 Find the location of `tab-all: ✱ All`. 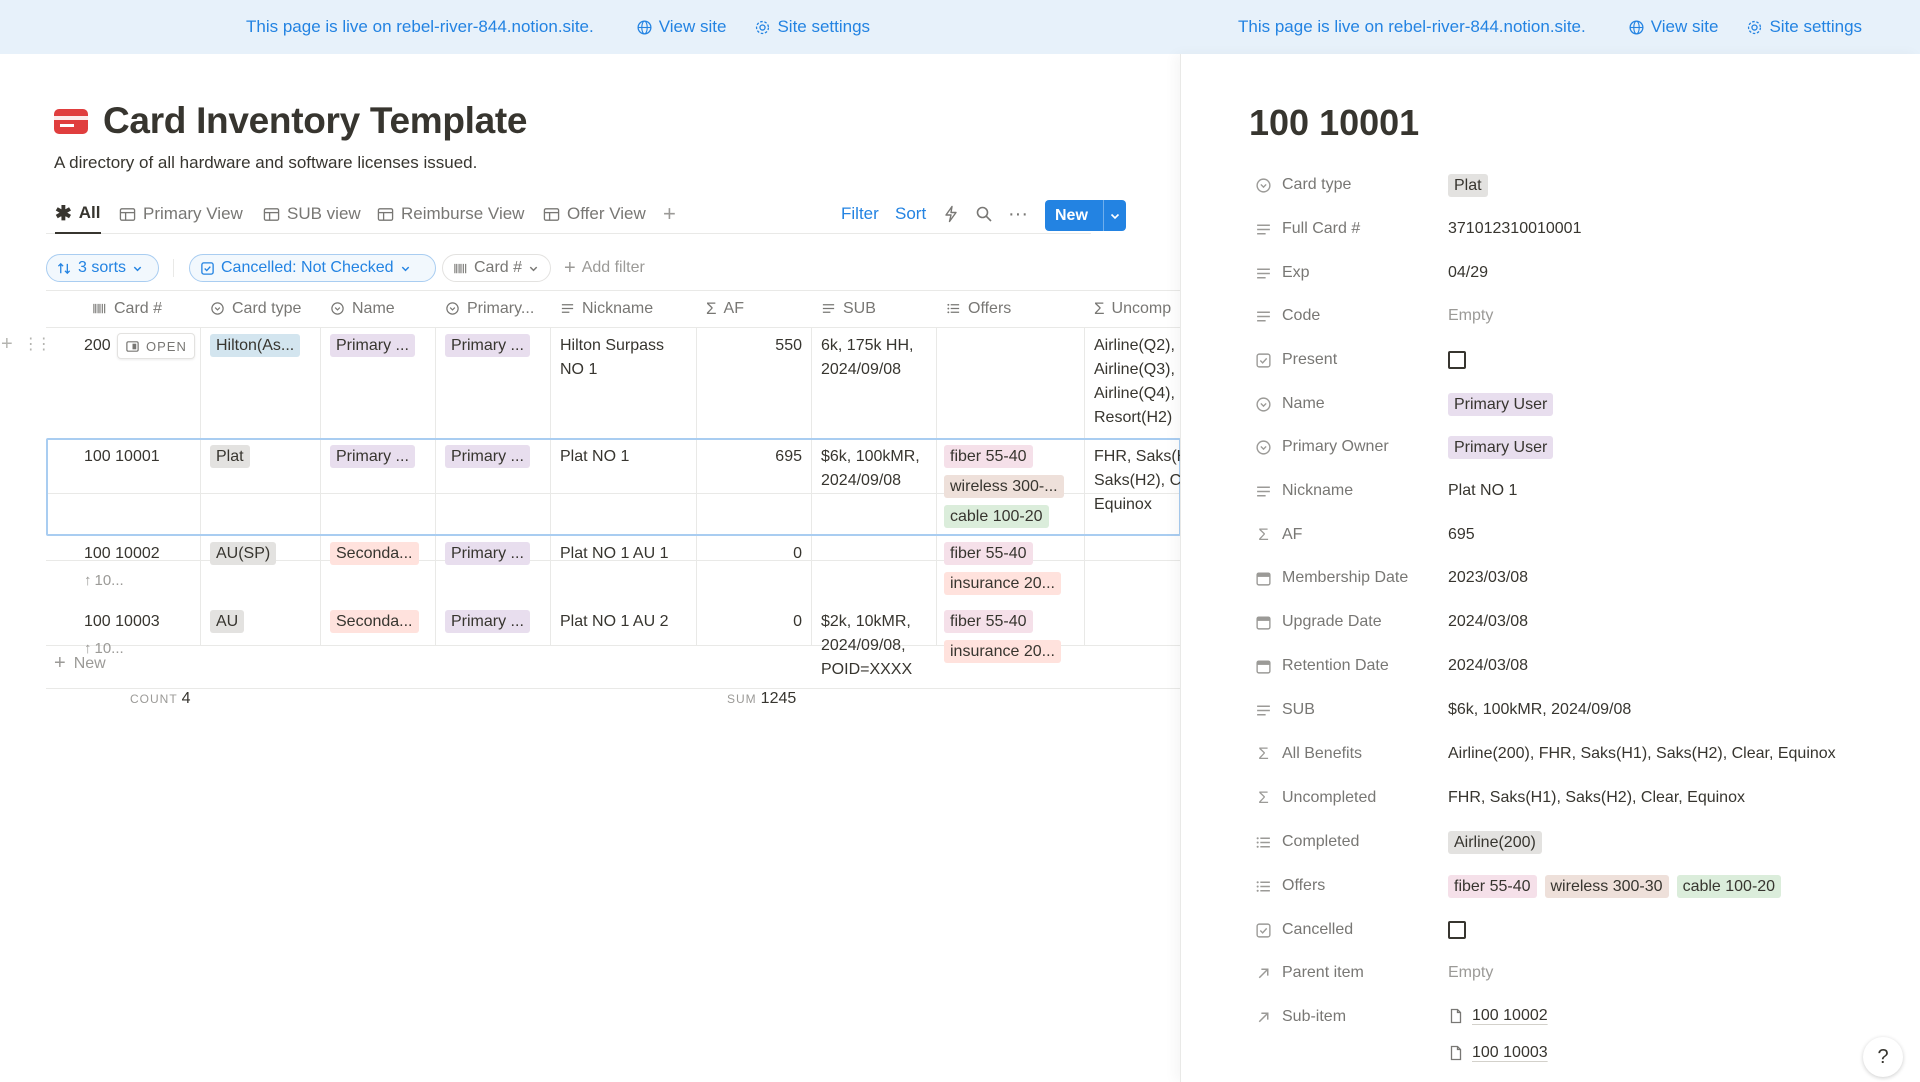

tab-all: ✱ All is located at coordinates (78, 214).